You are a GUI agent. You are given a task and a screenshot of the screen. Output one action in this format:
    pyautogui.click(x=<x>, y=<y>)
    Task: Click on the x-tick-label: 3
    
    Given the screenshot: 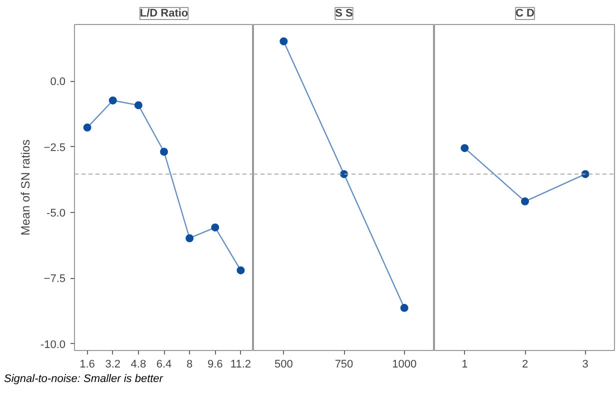 What is the action you would take?
    pyautogui.click(x=585, y=364)
    